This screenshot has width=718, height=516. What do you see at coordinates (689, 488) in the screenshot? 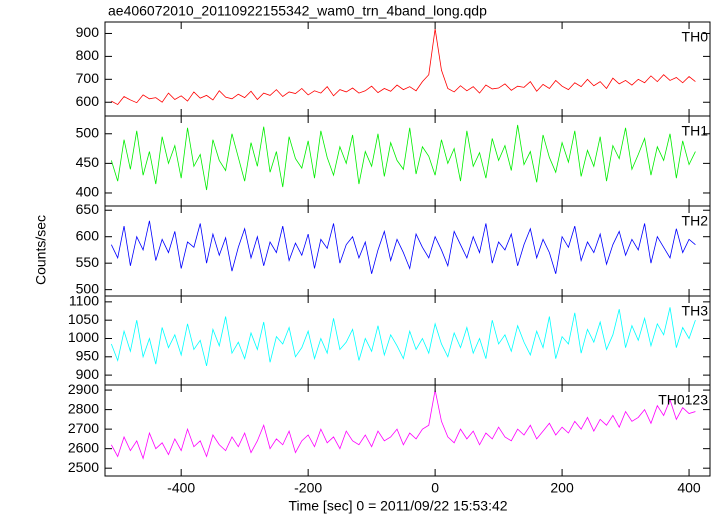
I see `x-tick-label: 400` at bounding box center [689, 488].